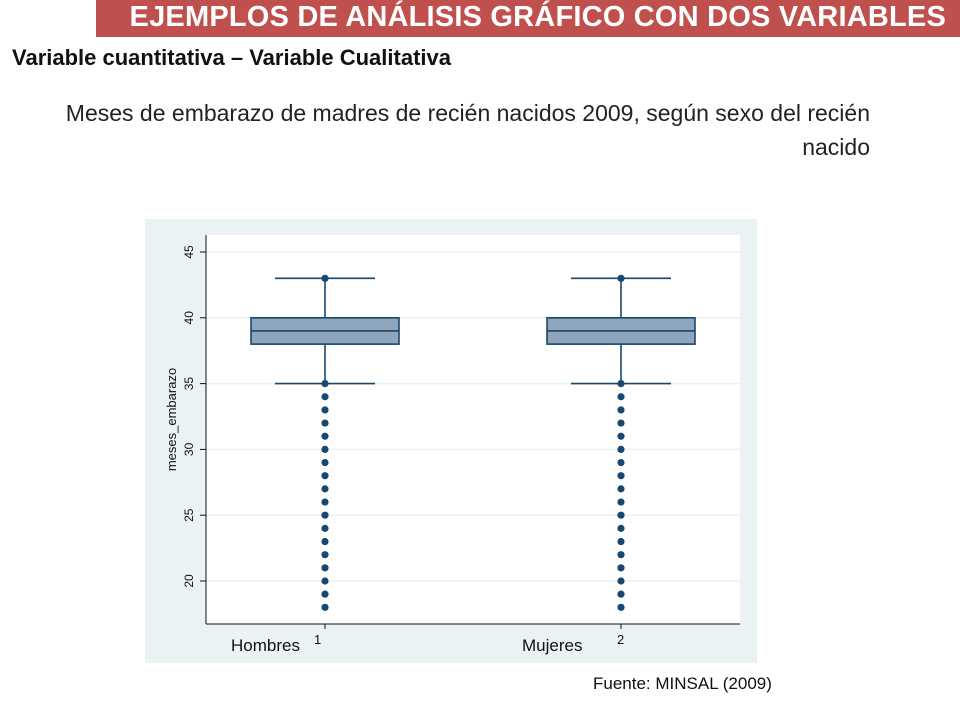  Describe the element at coordinates (189, 581) in the screenshot. I see `y-tick-label-20: 20` at that location.